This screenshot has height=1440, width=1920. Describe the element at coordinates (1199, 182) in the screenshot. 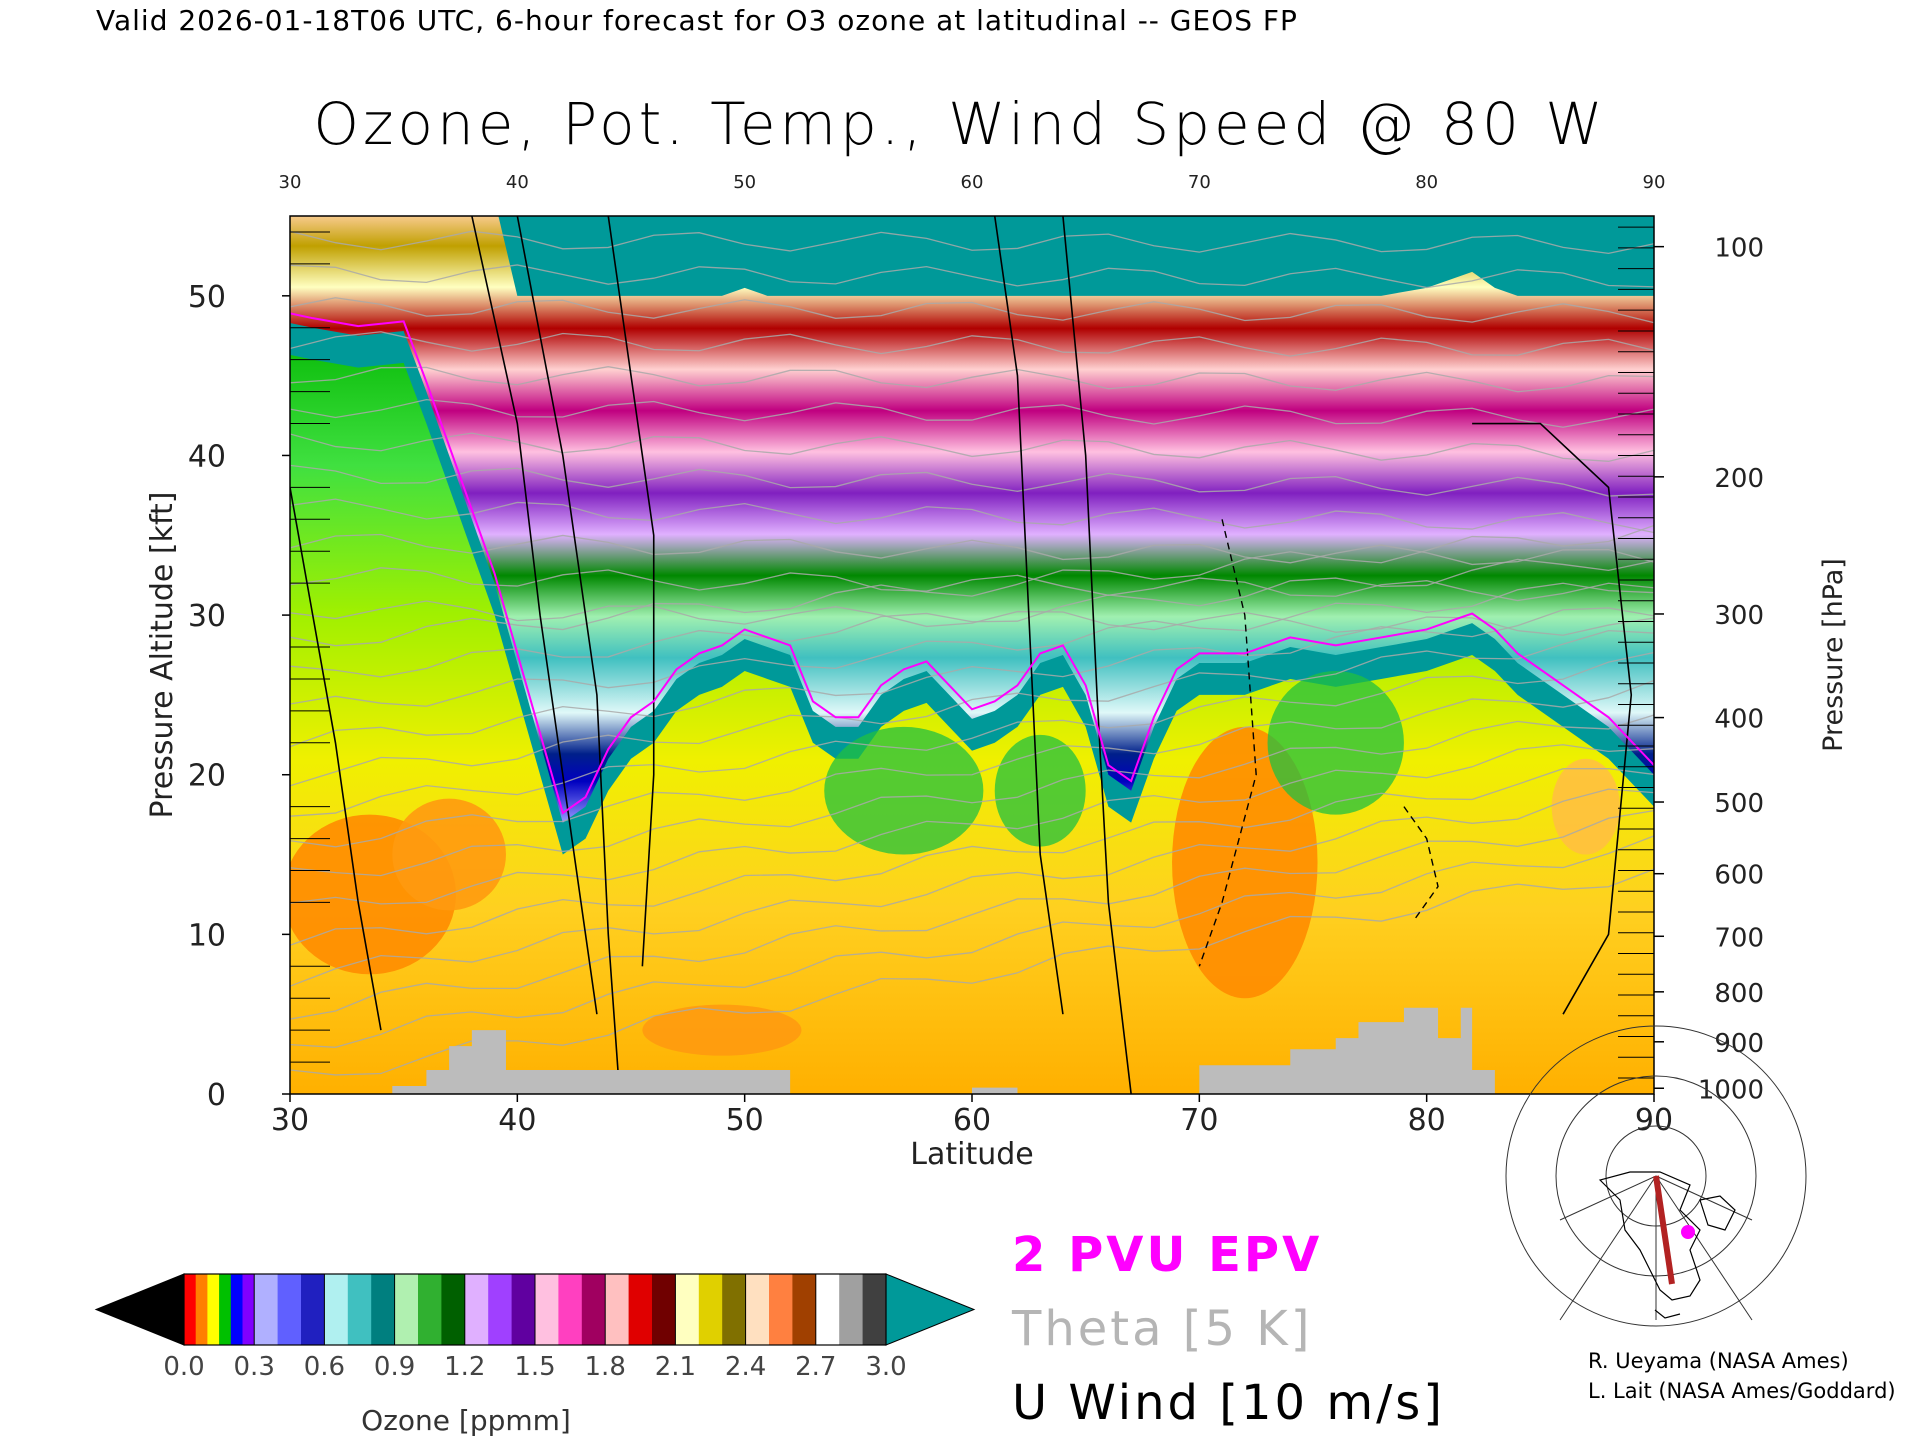

I see `x-top-tick-label-4: 70` at that location.